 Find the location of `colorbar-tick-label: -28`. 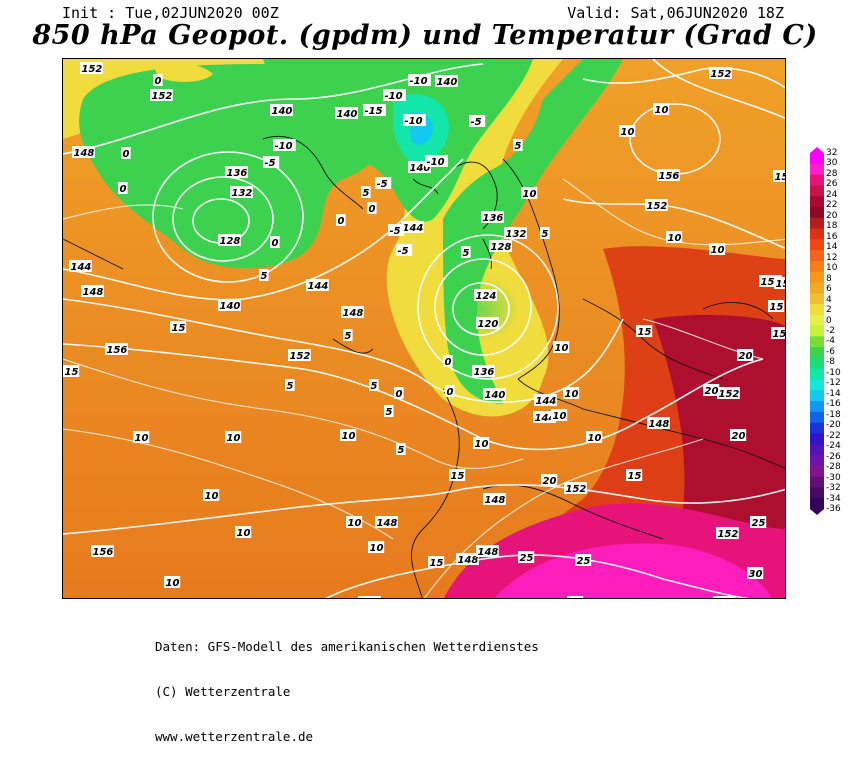

colorbar-tick-label: -28 is located at coordinates (833, 467).